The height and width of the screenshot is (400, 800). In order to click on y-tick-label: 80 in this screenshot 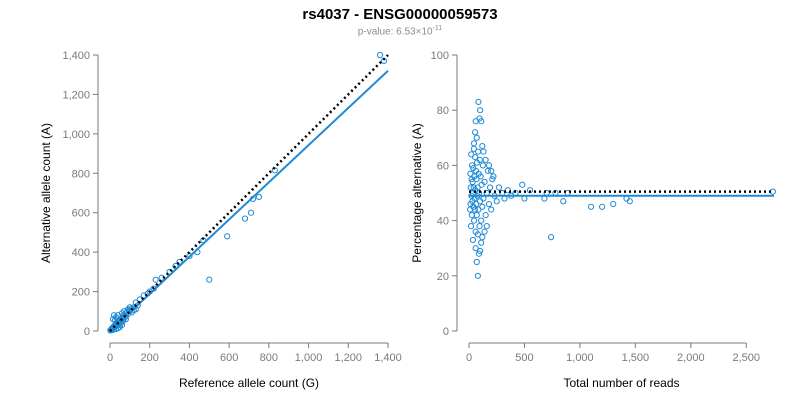, I will do `click(443, 111)`.